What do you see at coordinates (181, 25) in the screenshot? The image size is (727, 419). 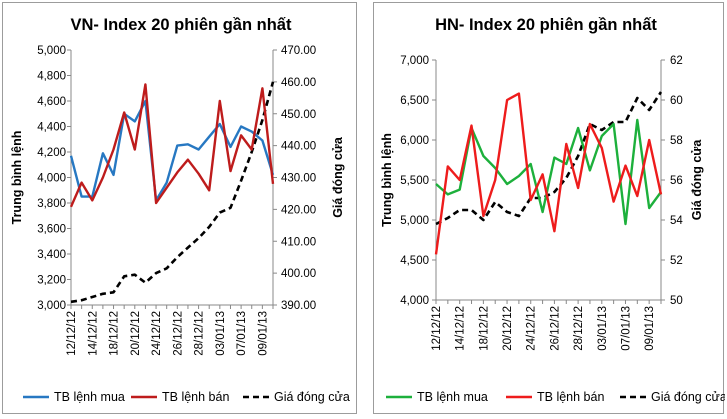 I see `chart-title: VN- Index 20 phiên gần nhất` at bounding box center [181, 25].